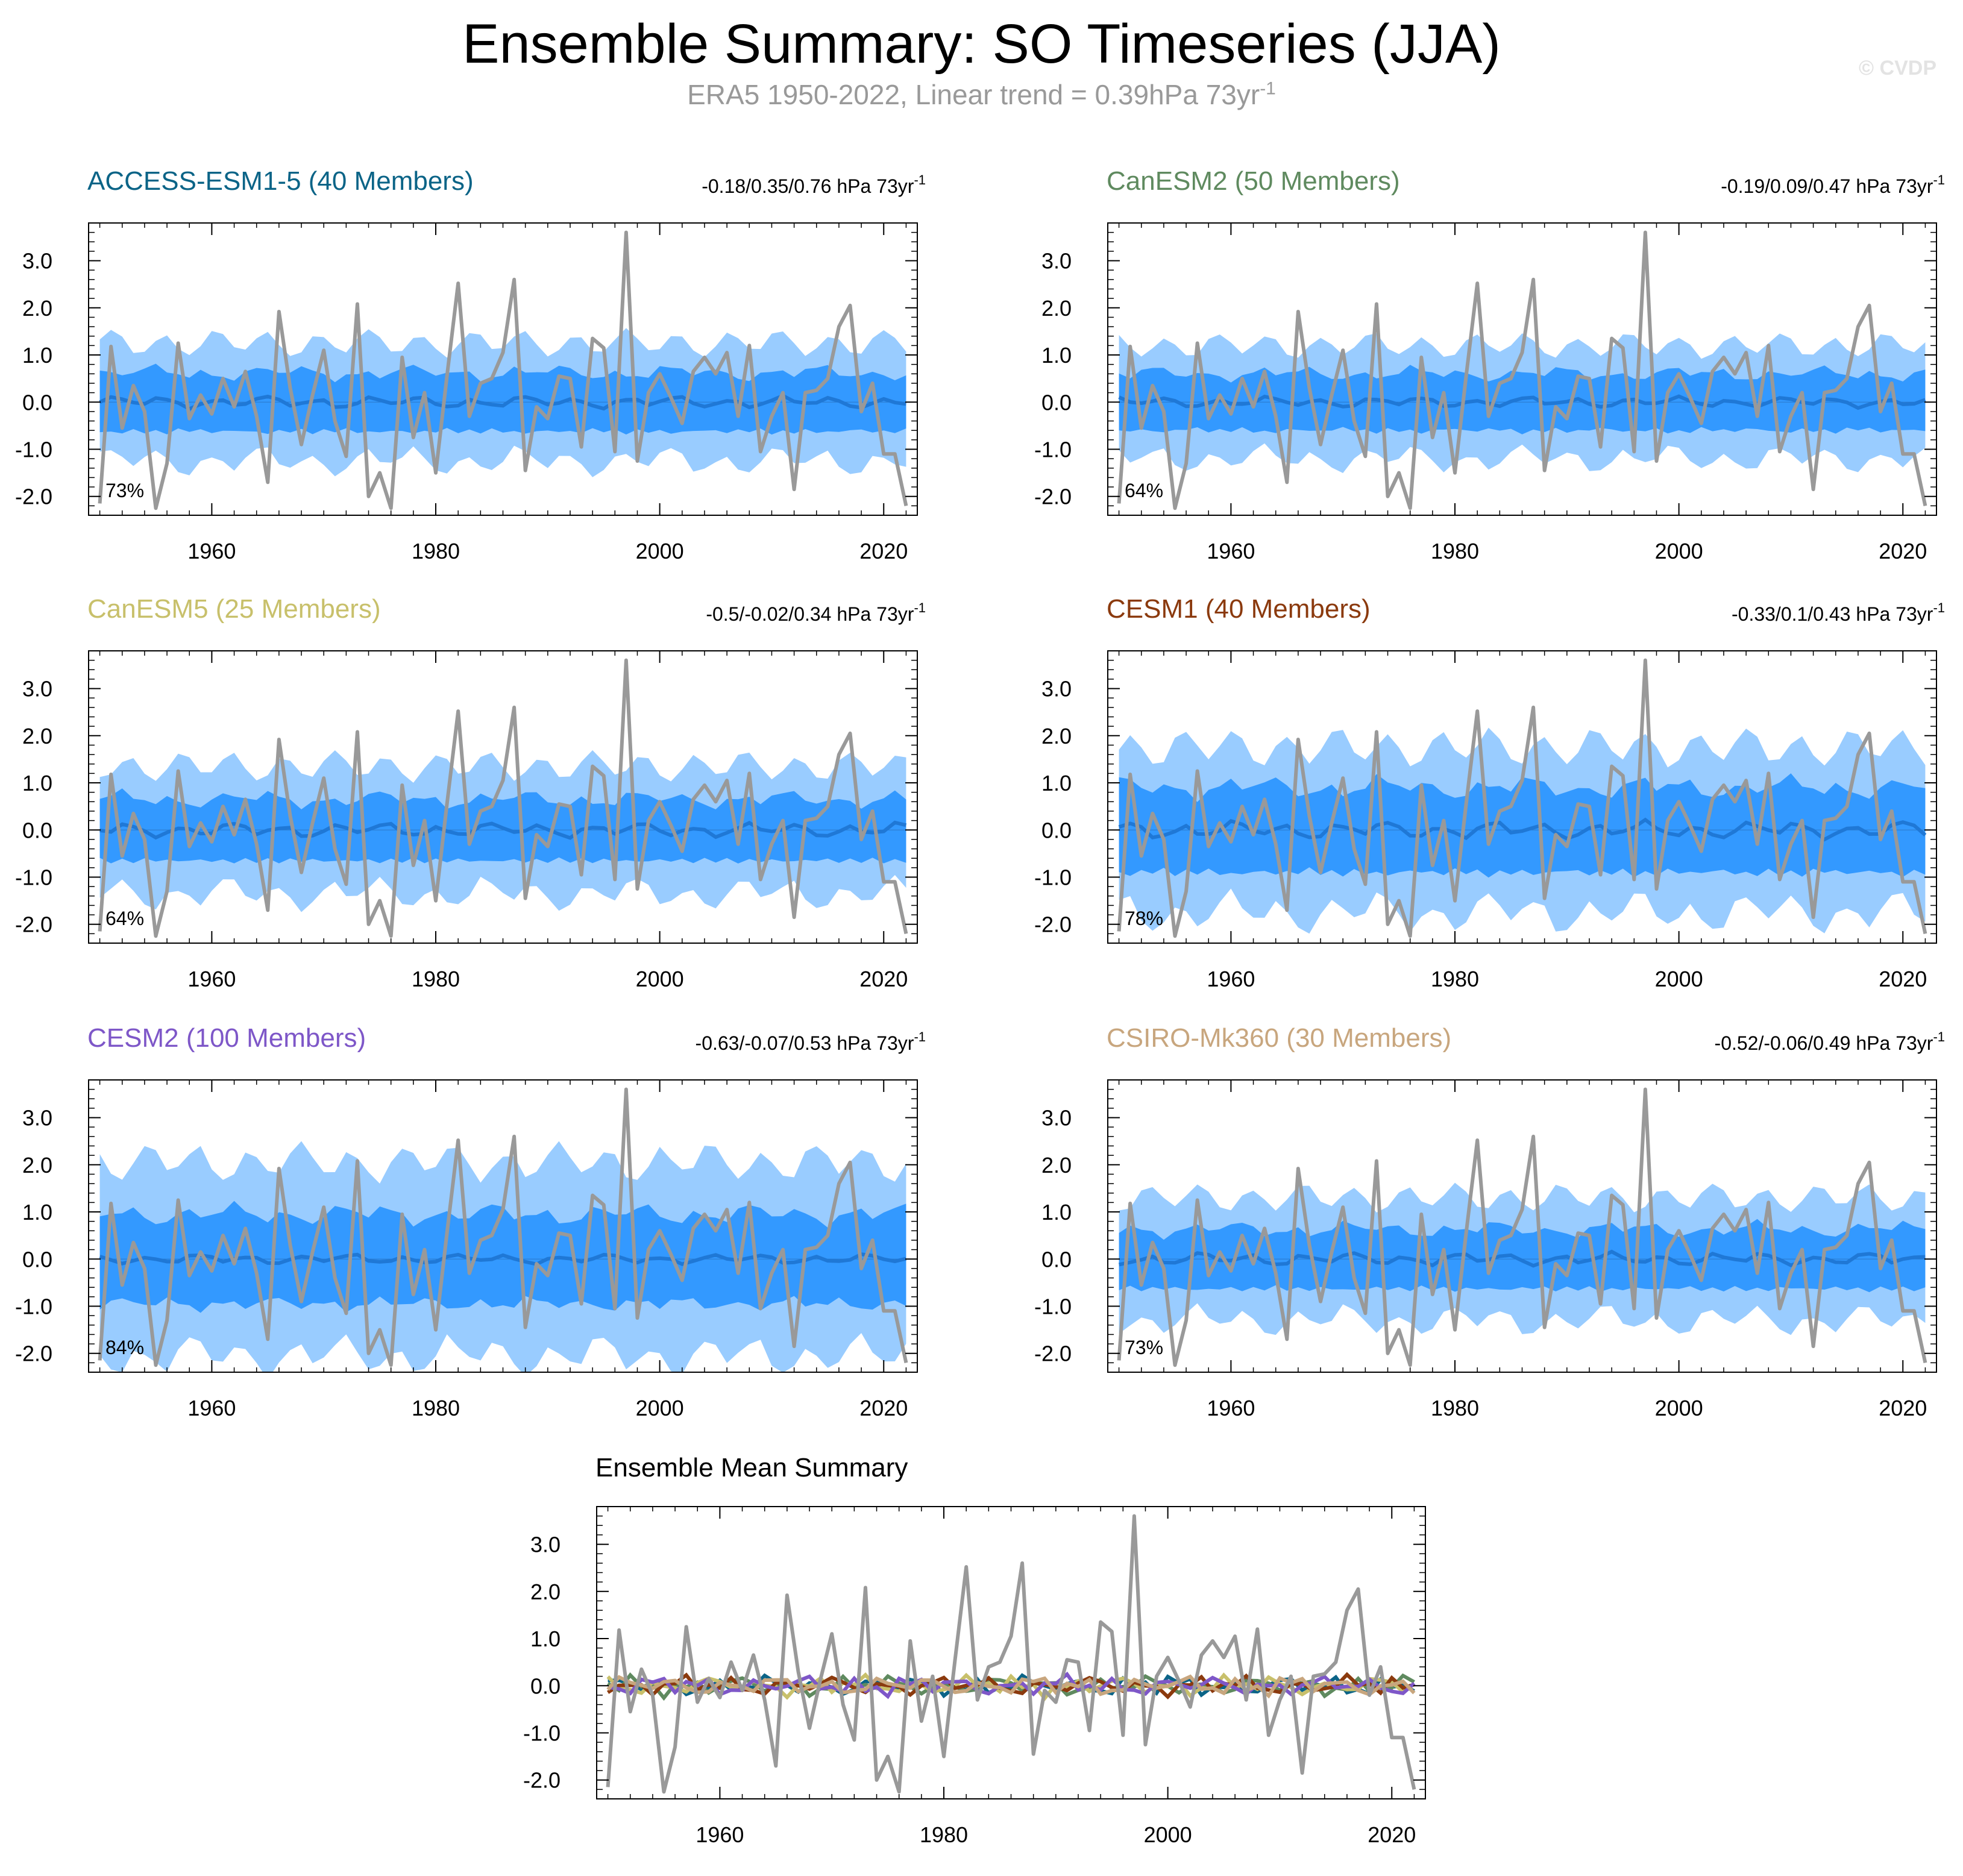 This screenshot has width=1963, height=1876. What do you see at coordinates (1239, 609) in the screenshot?
I see `panel-title: CESM1 (40 Members)` at bounding box center [1239, 609].